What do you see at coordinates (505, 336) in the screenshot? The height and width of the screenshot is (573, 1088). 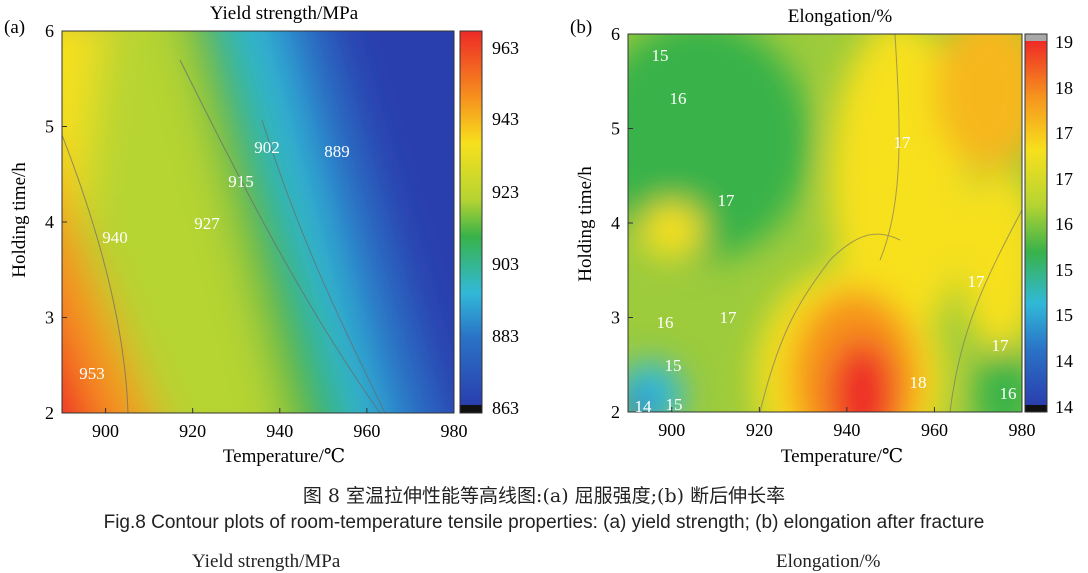 I see `colorbar-tick: 883` at bounding box center [505, 336].